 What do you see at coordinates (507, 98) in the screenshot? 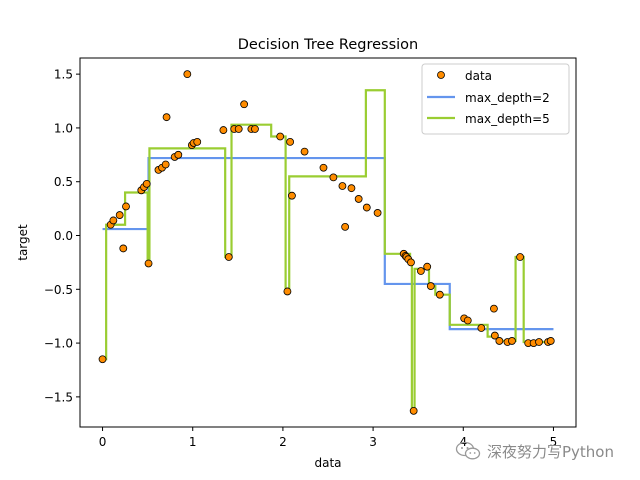
I see `legend-label-depth2: max_depth=2` at bounding box center [507, 98].